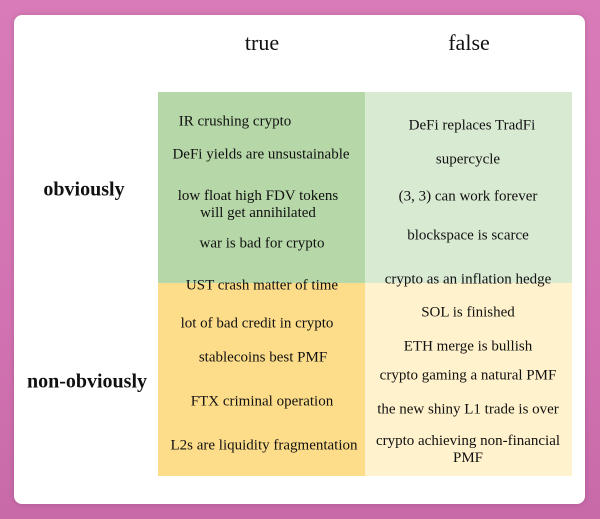  I want to click on quadrant-obviously-false, so click(468, 187).